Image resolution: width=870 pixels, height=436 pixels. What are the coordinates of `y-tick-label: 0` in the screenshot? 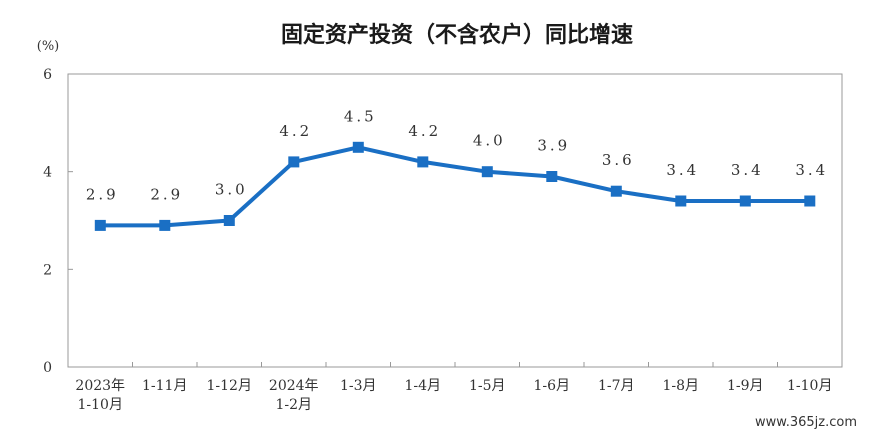 It's located at (47, 368).